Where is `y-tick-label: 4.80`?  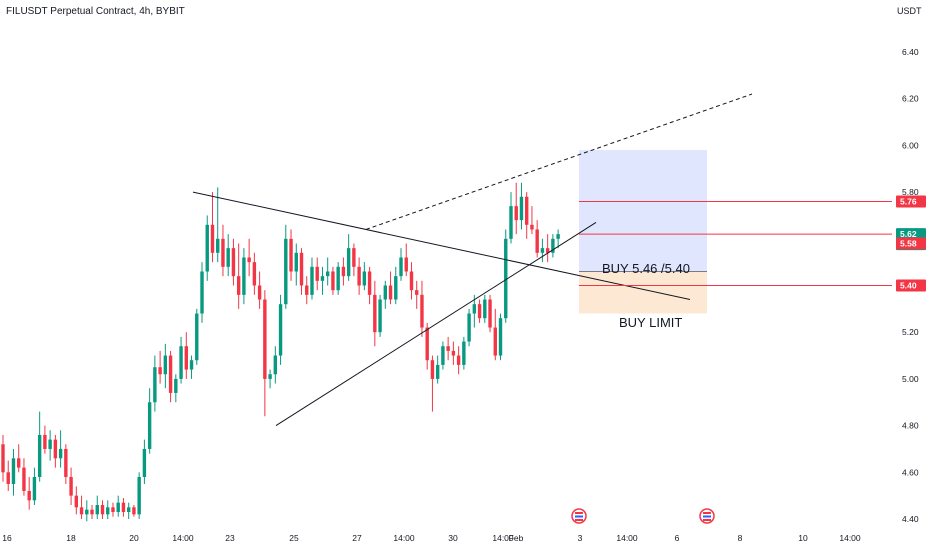 y-tick-label: 4.80 is located at coordinates (910, 426).